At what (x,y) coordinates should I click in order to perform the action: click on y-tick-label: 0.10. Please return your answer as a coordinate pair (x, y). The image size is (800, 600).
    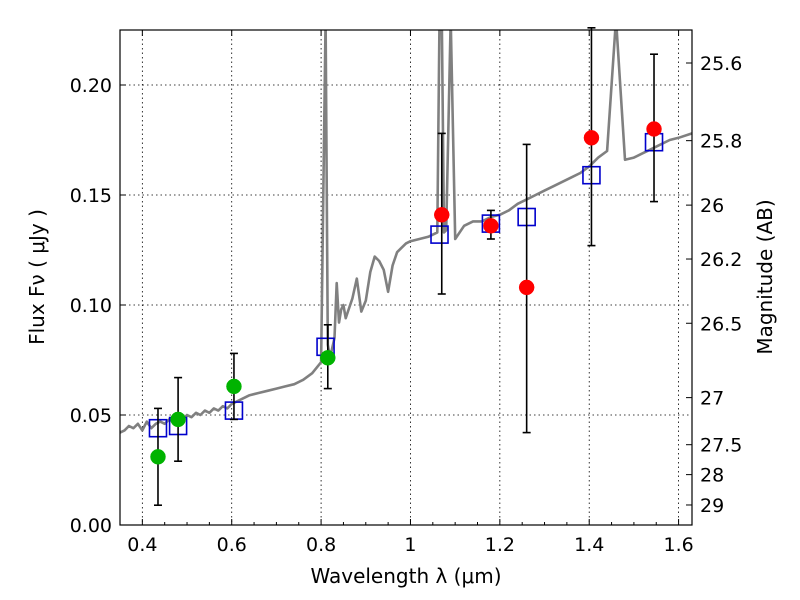
    Looking at the image, I should click on (91, 306).